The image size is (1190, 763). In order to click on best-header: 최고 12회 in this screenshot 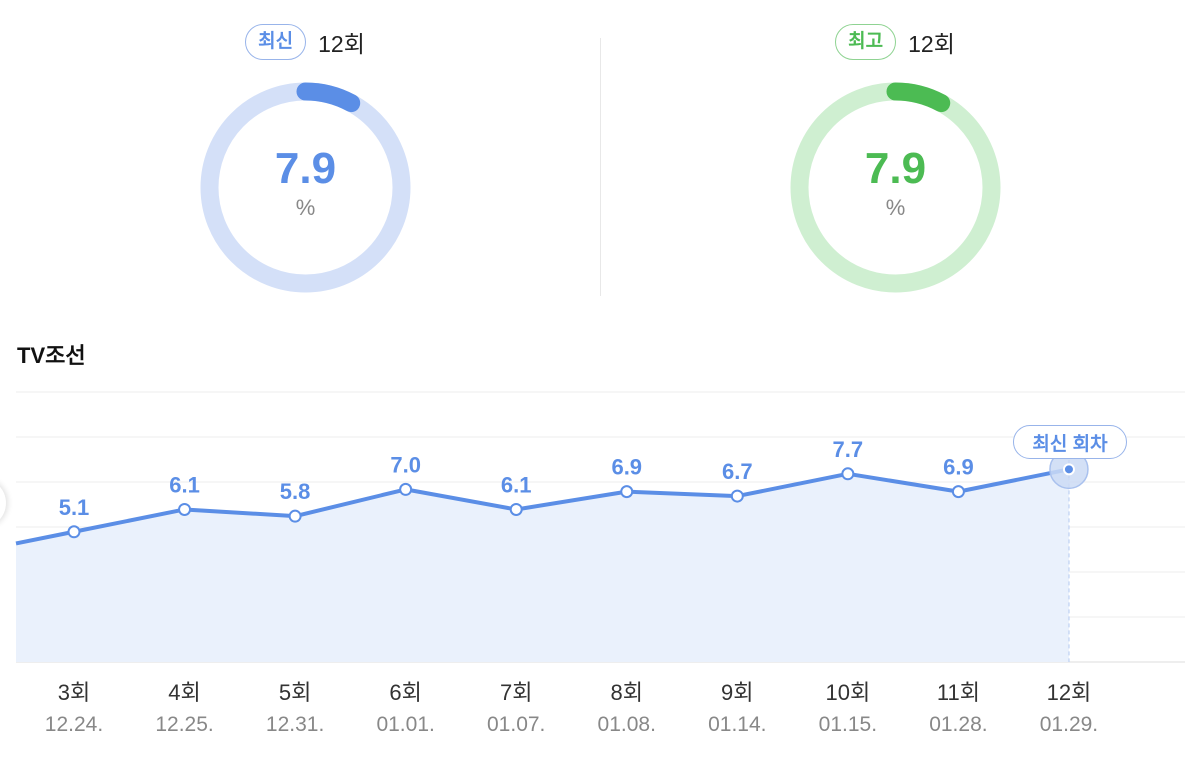, I will do `click(895, 42)`.